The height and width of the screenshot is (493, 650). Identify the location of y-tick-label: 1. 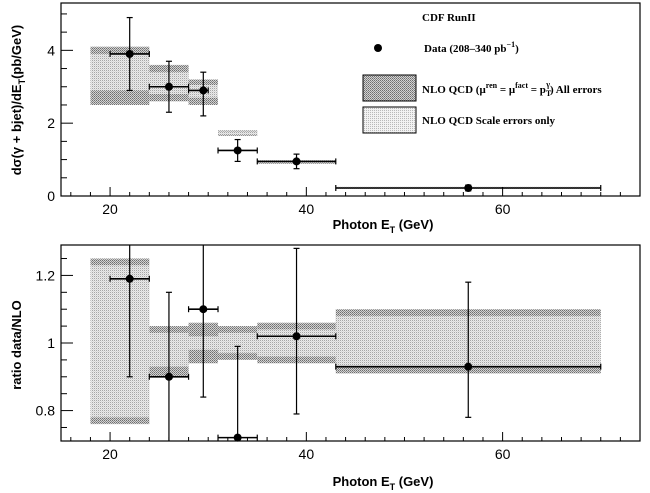
(51, 343).